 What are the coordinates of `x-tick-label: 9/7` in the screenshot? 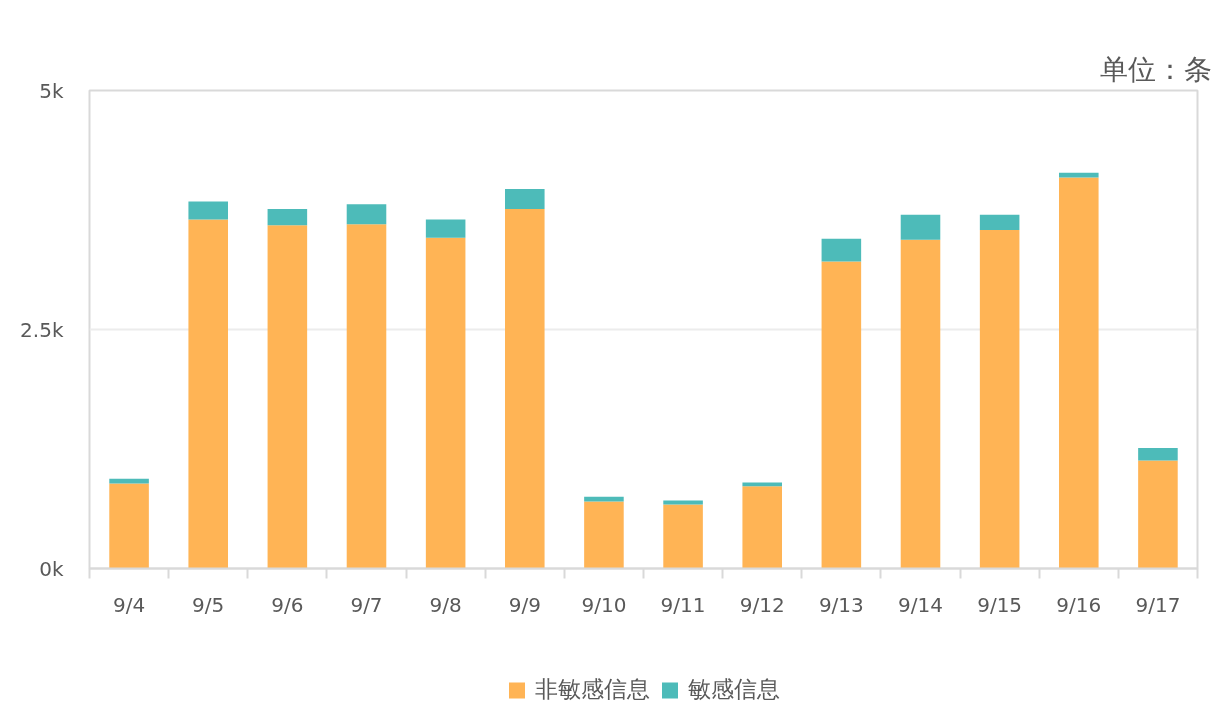 It's located at (366, 604).